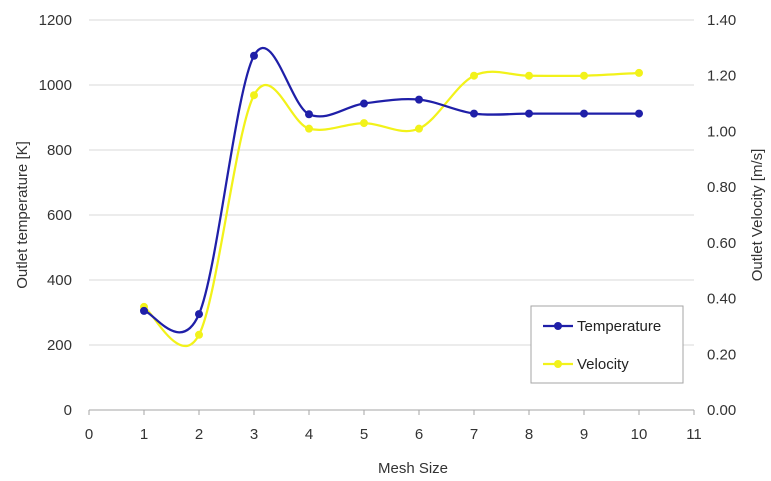  I want to click on y2-axis-title: Outlet Velocity [m/s], so click(757, 215).